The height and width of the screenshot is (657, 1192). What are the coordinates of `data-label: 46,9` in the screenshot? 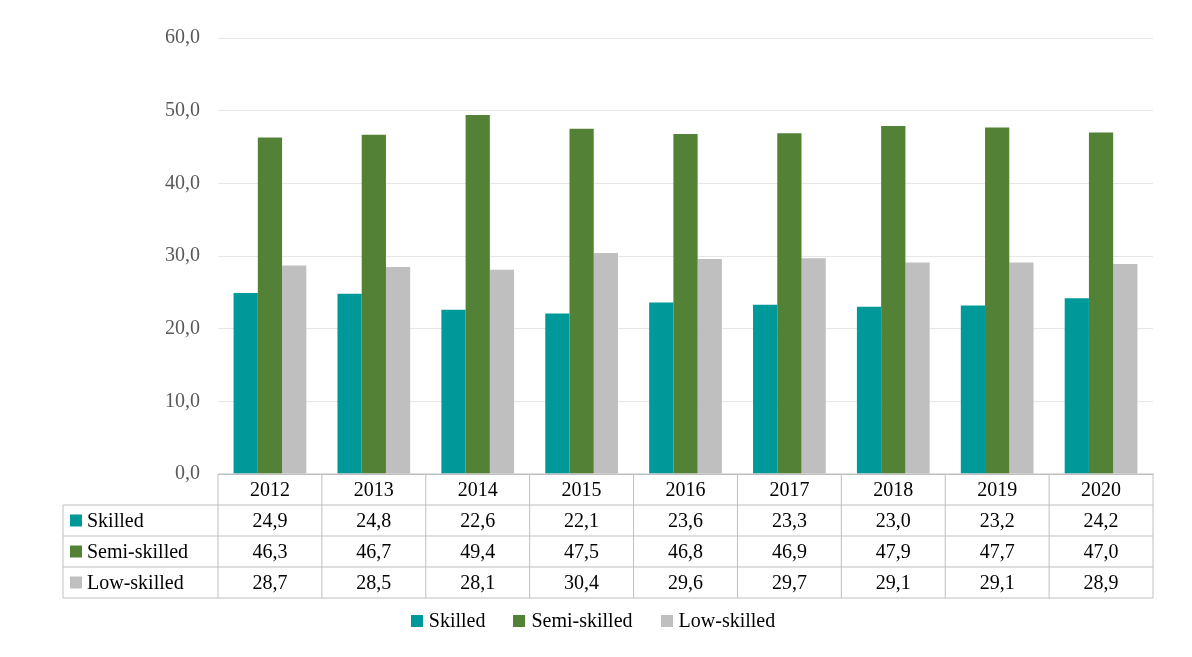 It's located at (789, 550).